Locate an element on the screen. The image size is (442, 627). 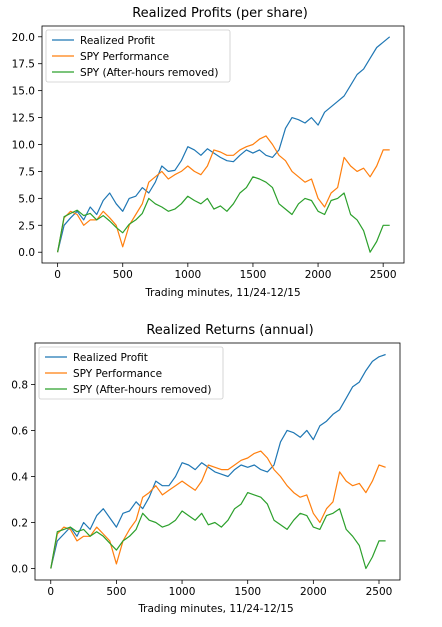
y-tick-label: 0.6 is located at coordinates (19, 431).